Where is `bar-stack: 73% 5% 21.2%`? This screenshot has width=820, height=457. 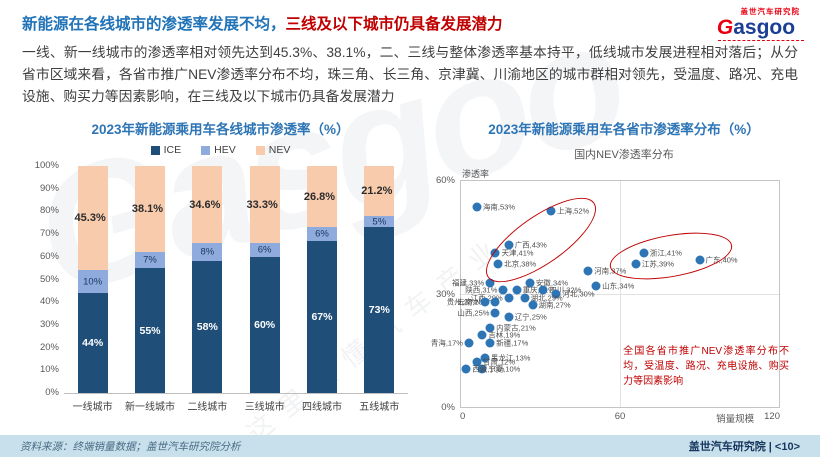
bar-stack: 73% 5% 21.2% is located at coordinates (378, 279).